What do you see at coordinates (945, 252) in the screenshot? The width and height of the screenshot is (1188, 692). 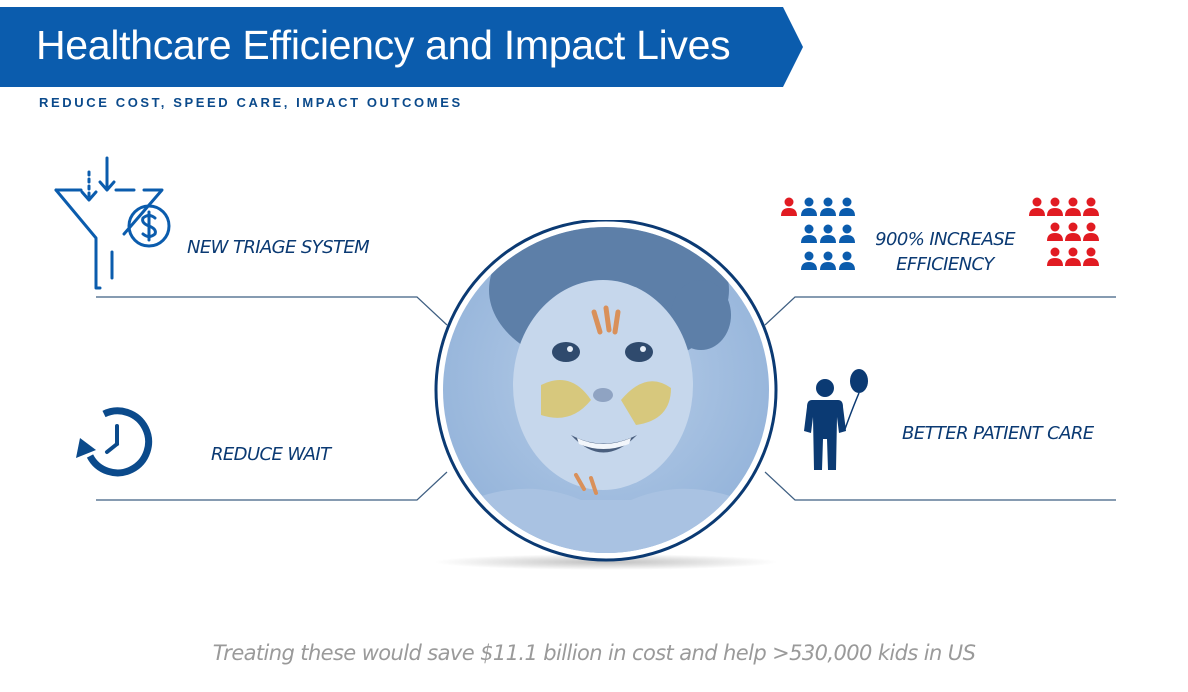 I see `efficiency-label: 900% INCREASE EFFICIENCY` at bounding box center [945, 252].